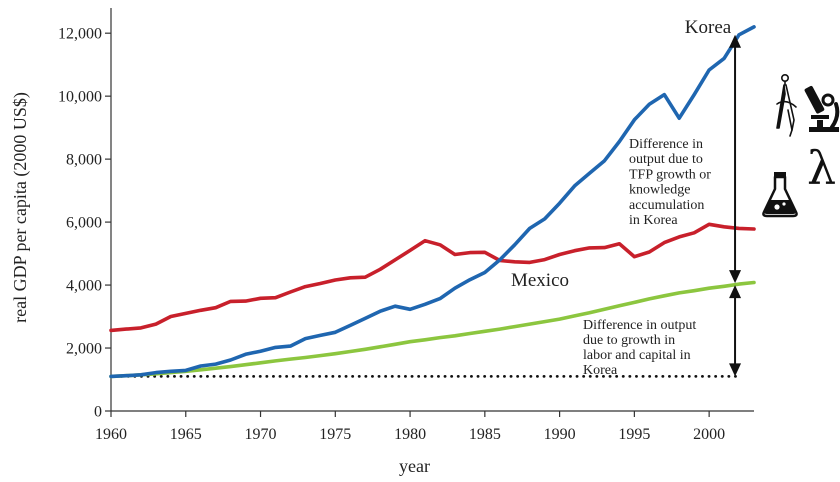 The image size is (840, 482). I want to click on labor-capital-annotation-line: labor and capital in, so click(637, 355).